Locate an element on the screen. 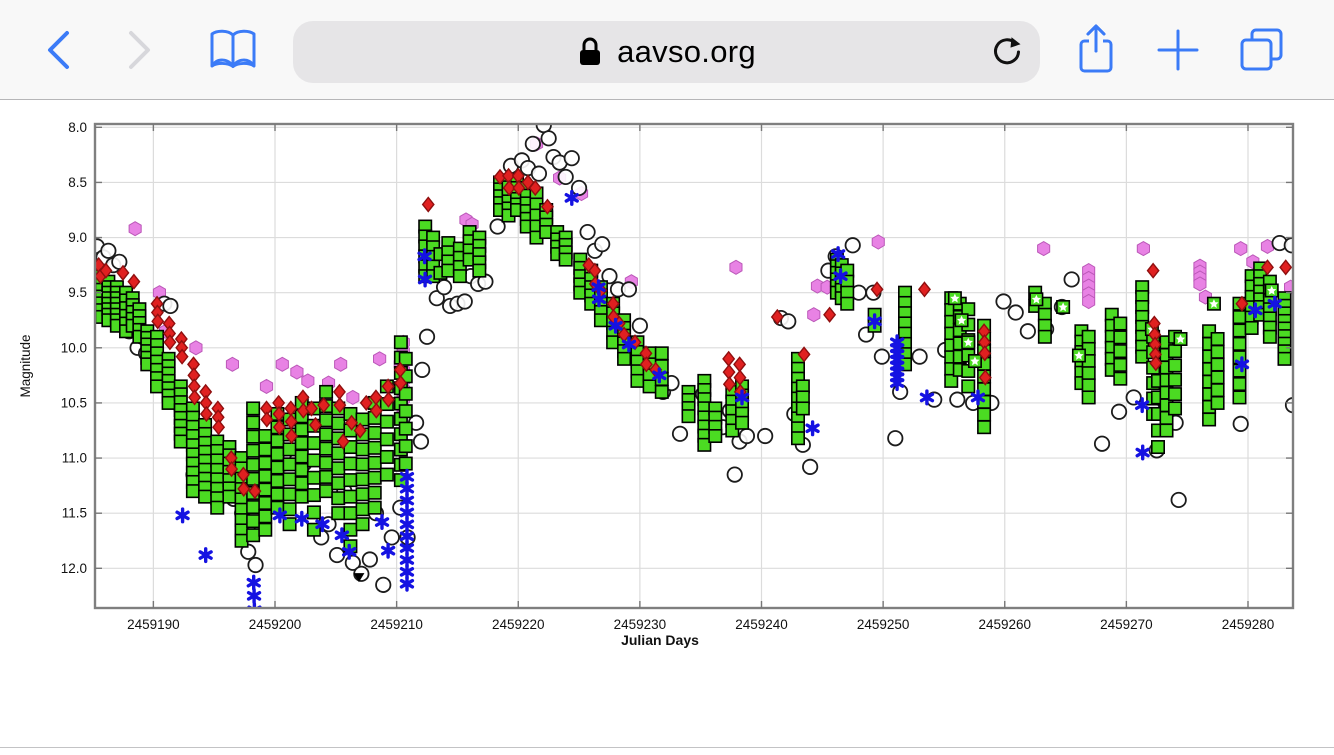  bookmarks-button is located at coordinates (233, 50).